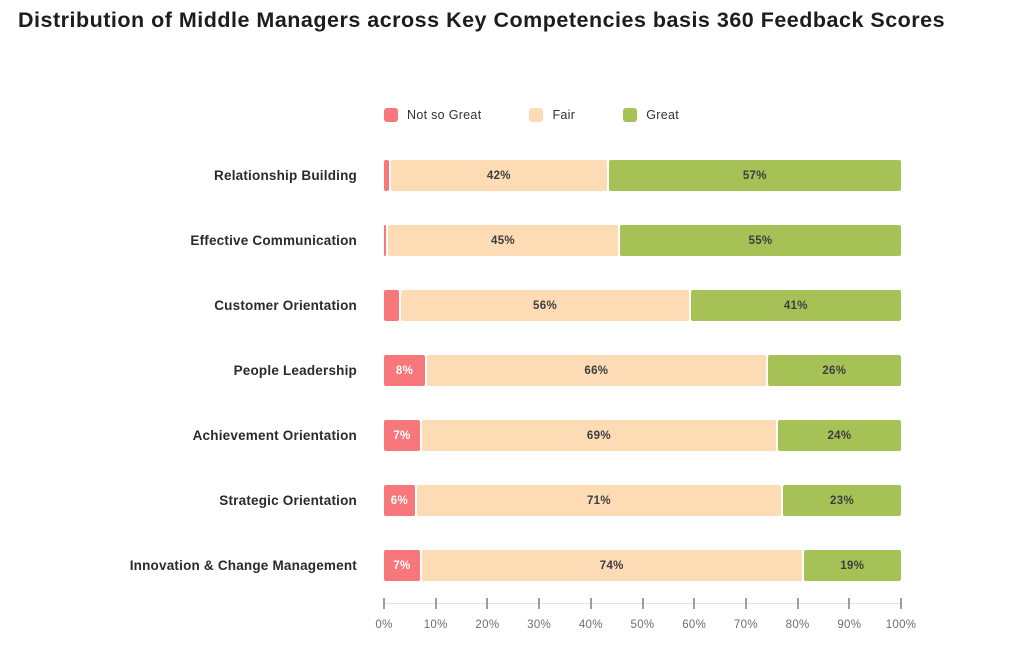  Describe the element at coordinates (288, 500) in the screenshot. I see `category-label: Strategic Orientation` at that location.